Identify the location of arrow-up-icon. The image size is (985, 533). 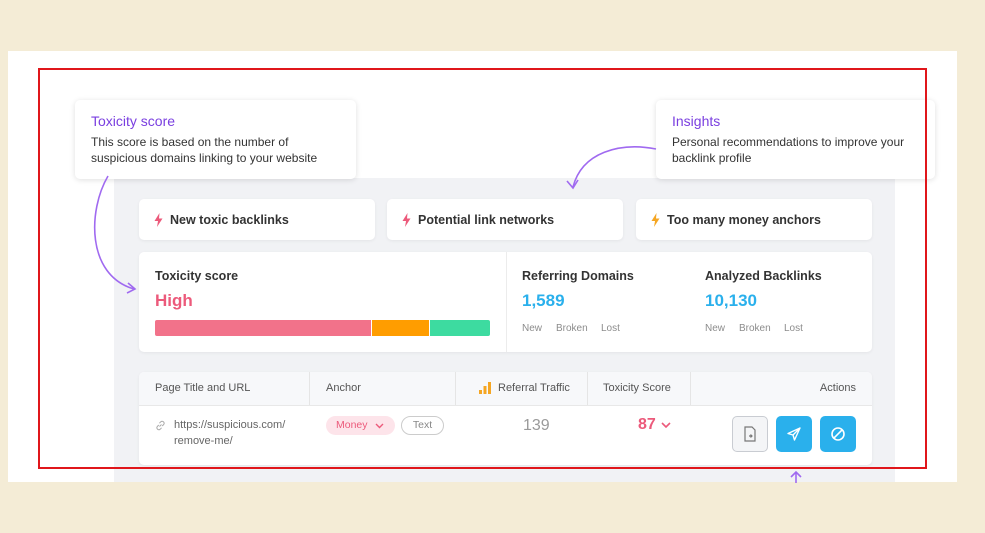
(796, 476).